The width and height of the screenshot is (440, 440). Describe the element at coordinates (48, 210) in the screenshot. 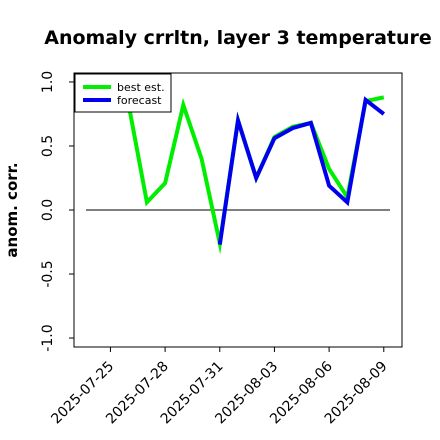

I see `y-tick-label: 0.0` at that location.